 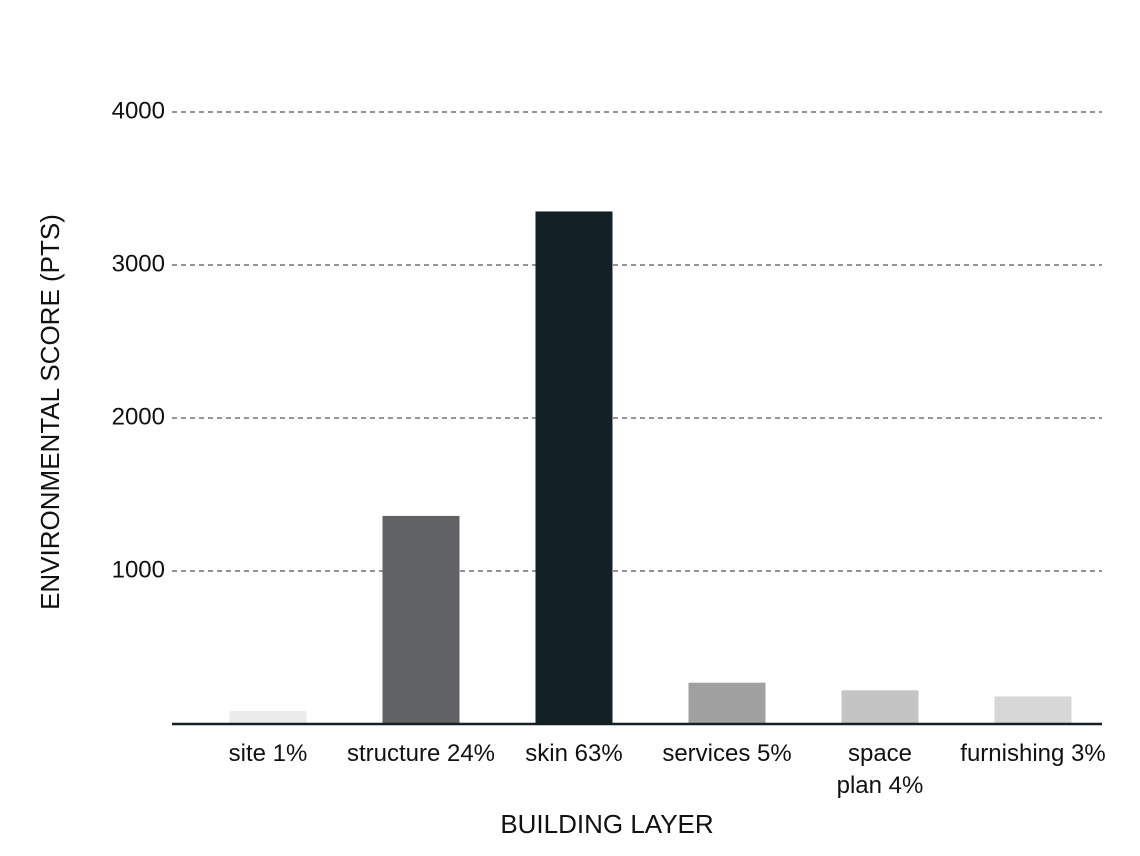 What do you see at coordinates (574, 753) in the screenshot?
I see `x-tick-label: skin 63%` at bounding box center [574, 753].